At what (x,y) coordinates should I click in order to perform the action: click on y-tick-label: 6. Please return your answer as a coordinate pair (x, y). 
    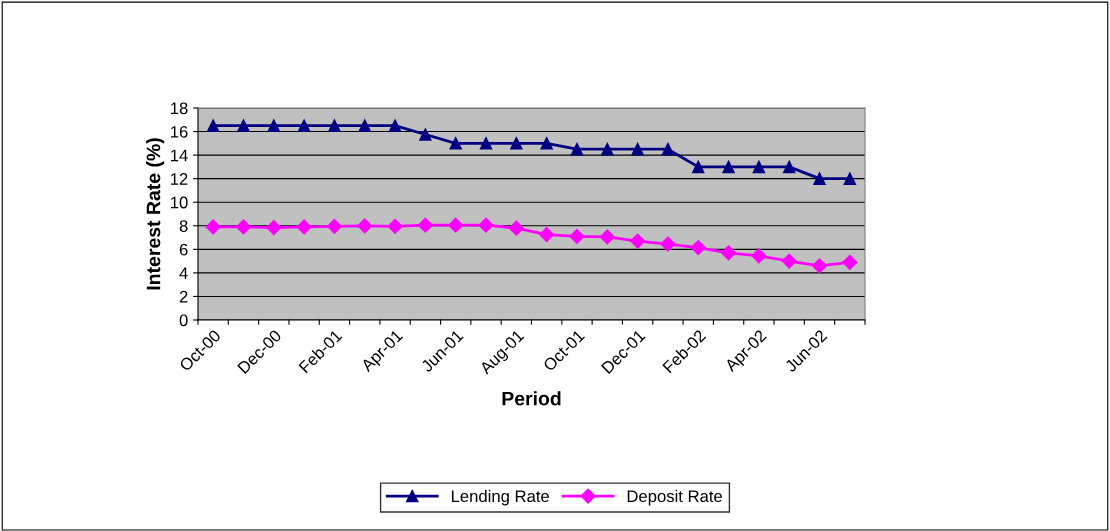
    Looking at the image, I should click on (183, 249).